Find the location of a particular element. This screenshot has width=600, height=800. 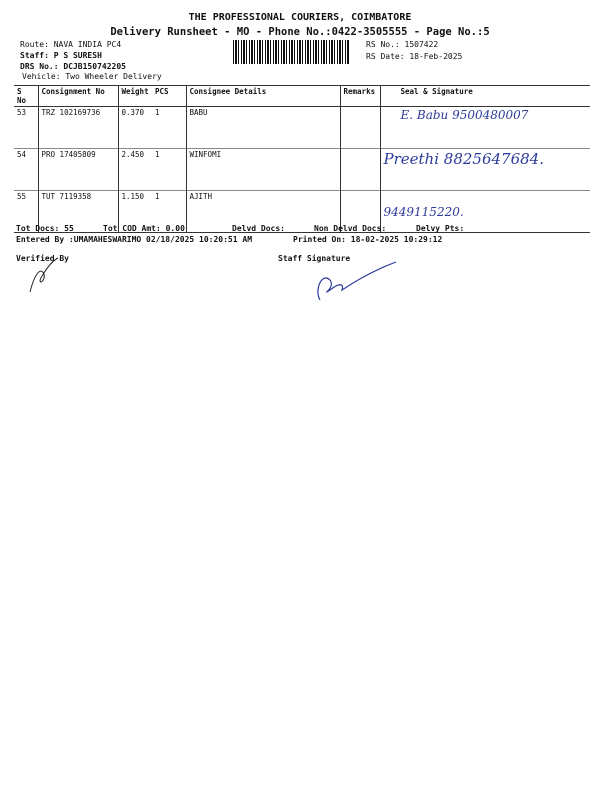

consignment-no: TUT 7119358 is located at coordinates (77, 211).